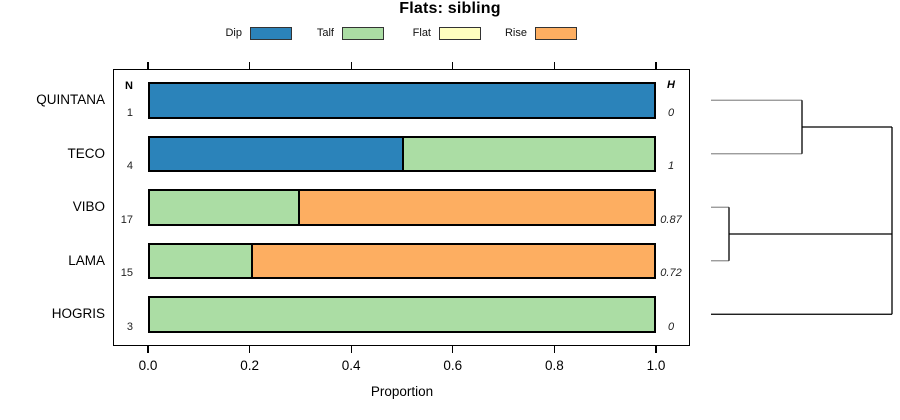  Describe the element at coordinates (671, 219) in the screenshot. I see `h-value: 0.87` at that location.